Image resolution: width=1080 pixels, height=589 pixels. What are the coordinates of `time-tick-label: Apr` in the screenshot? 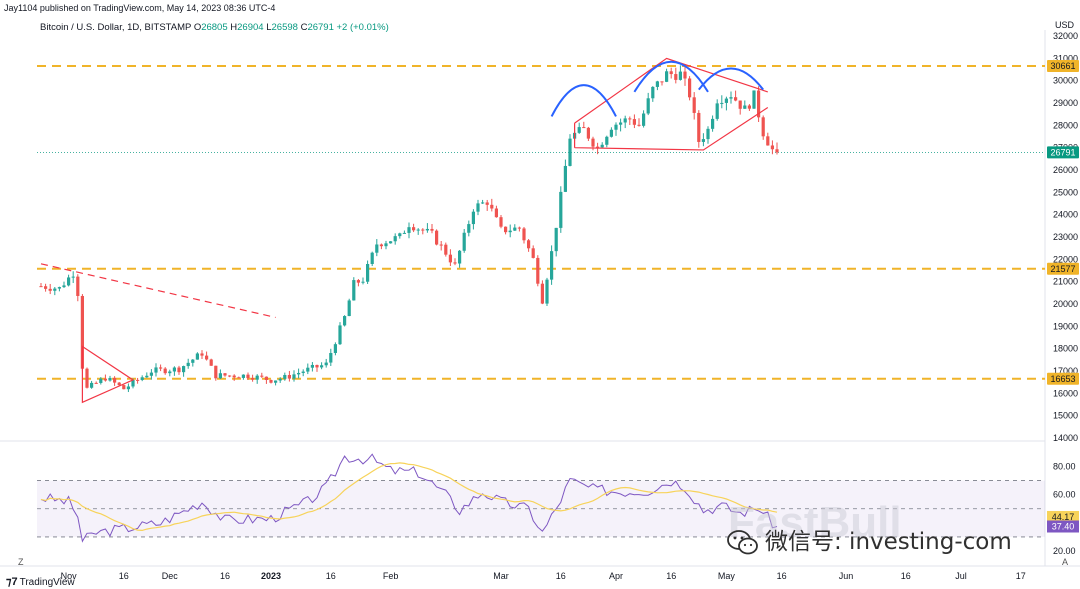 It's located at (616, 576).